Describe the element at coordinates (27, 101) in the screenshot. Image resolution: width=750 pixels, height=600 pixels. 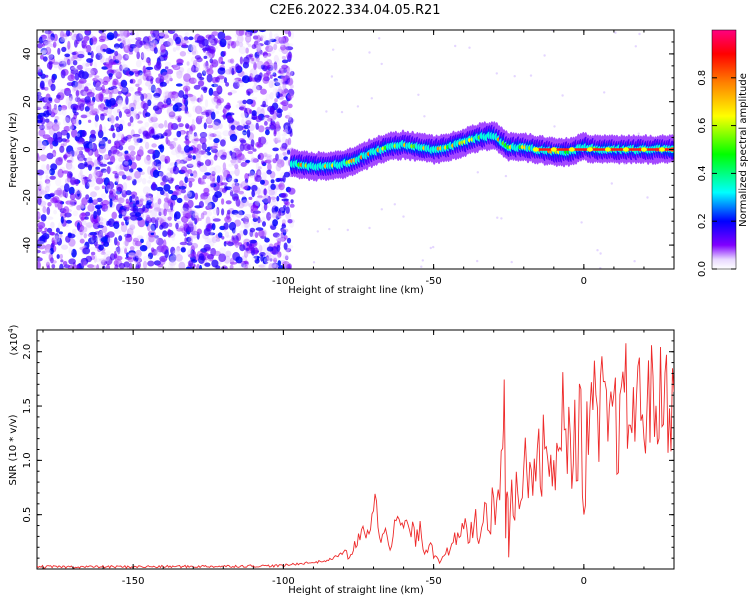
I see `y-tick-label: 20` at that location.